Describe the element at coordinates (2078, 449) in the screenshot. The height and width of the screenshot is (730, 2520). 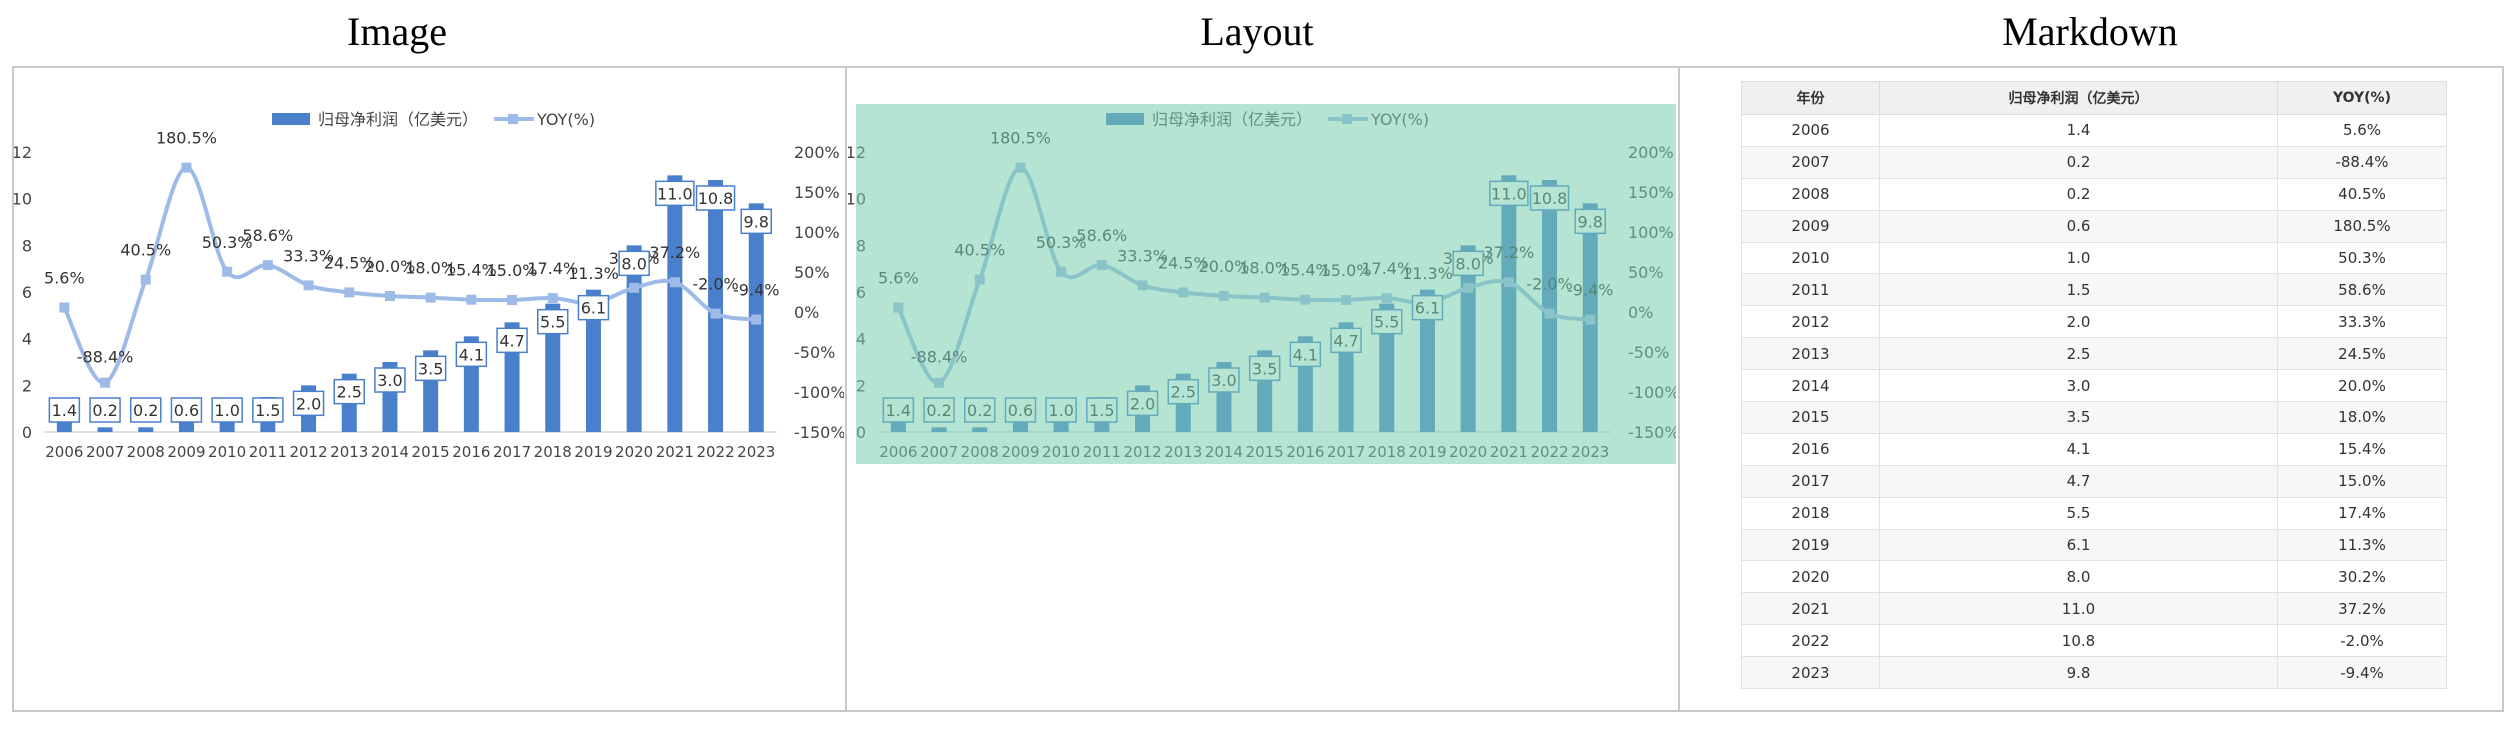
I see `table-cell: 4.1` at that location.